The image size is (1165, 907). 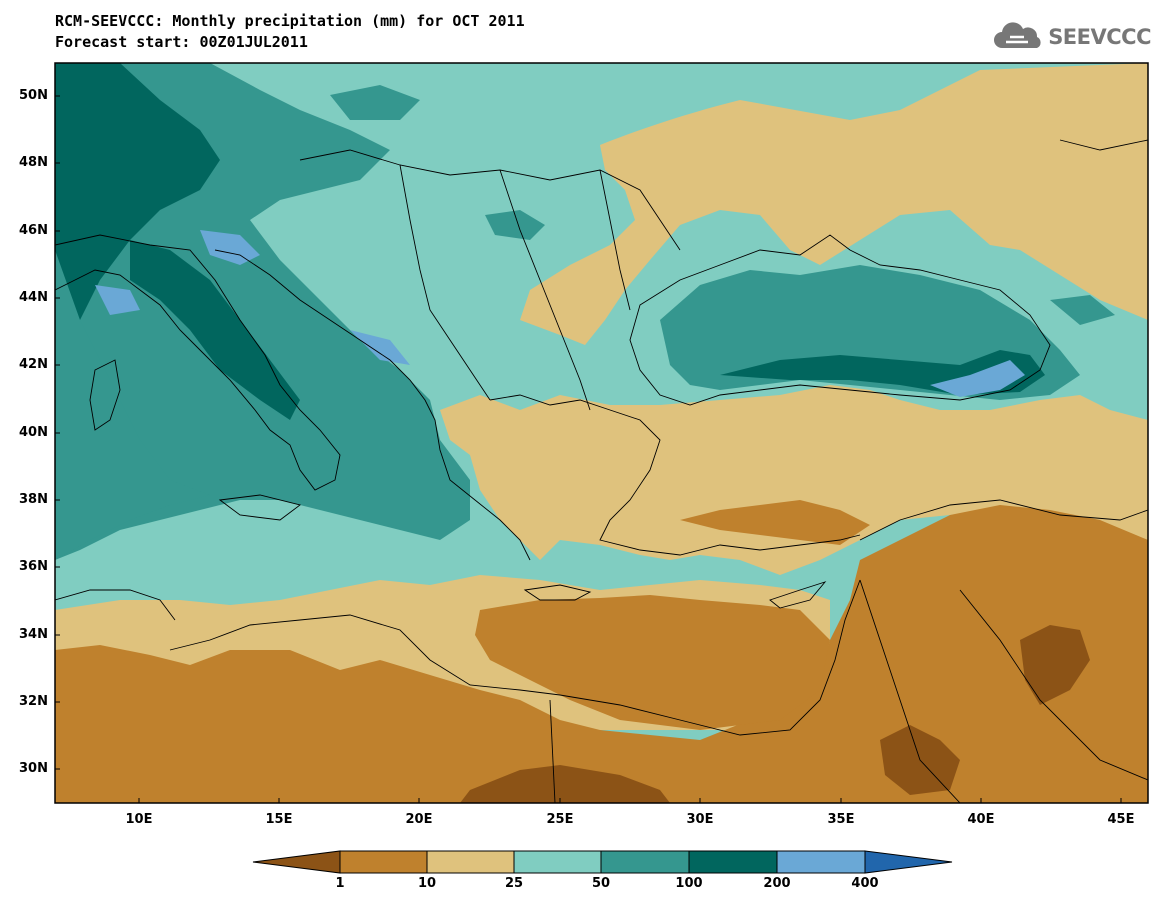 What do you see at coordinates (181, 42) in the screenshot?
I see `forecast-start-subtitle: Forecast start: 00Z01JUL2011` at bounding box center [181, 42].